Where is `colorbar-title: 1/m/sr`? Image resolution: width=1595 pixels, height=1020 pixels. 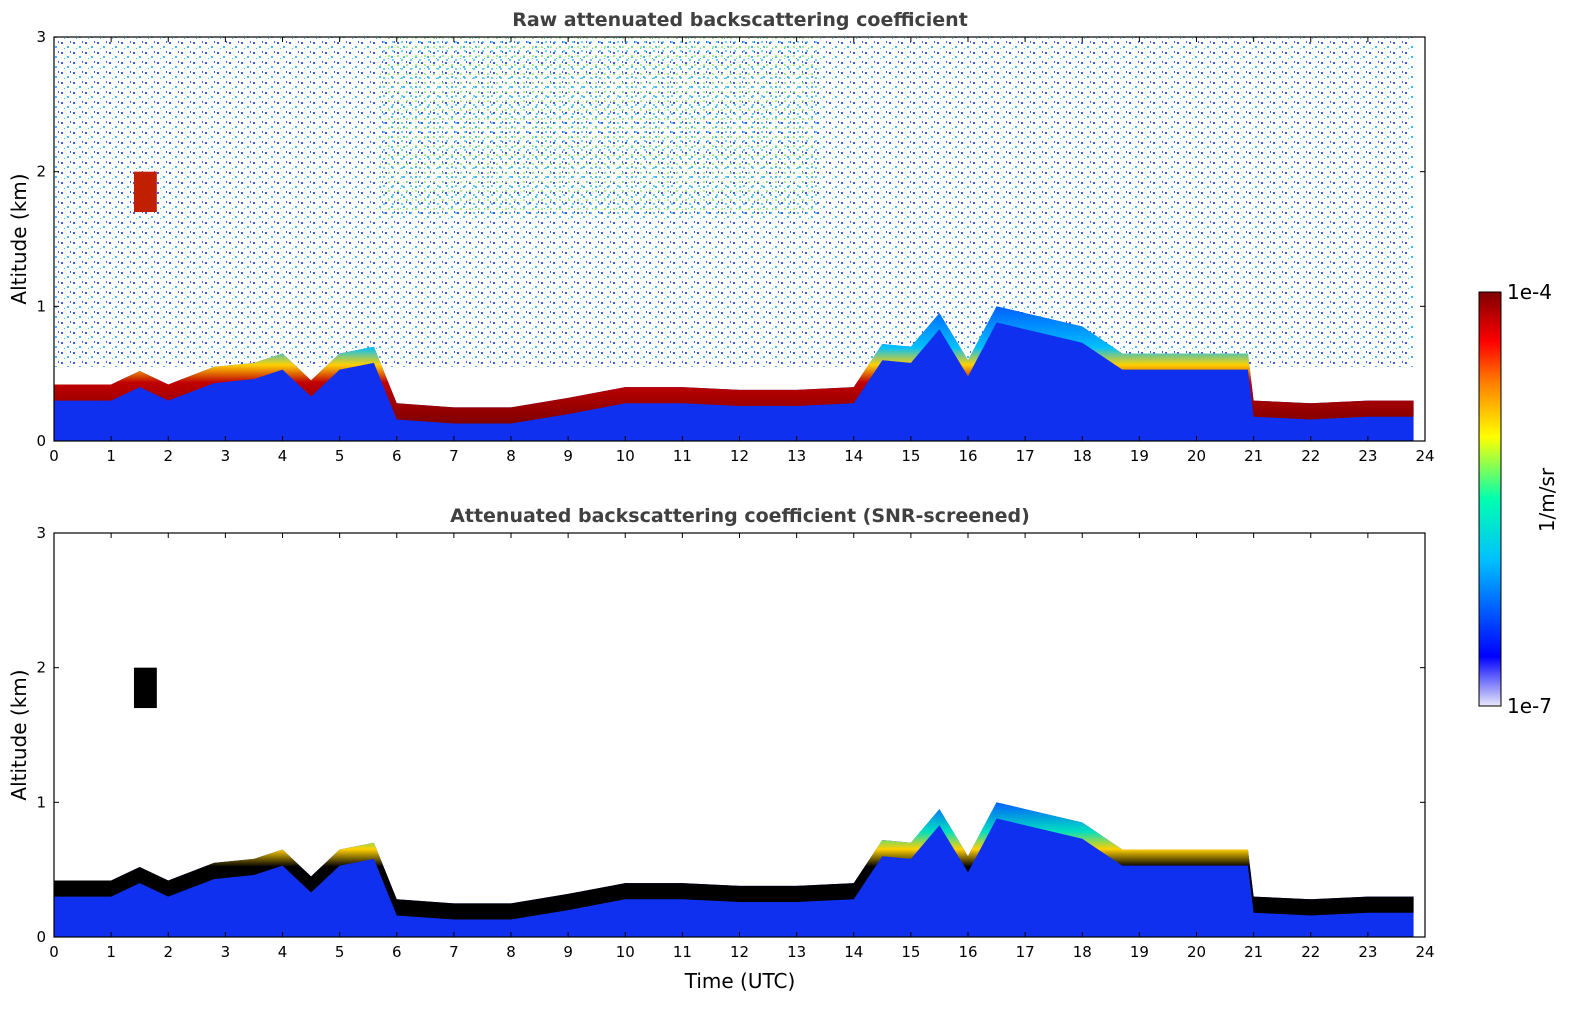 colorbar-title: 1/m/sr is located at coordinates (1547, 499).